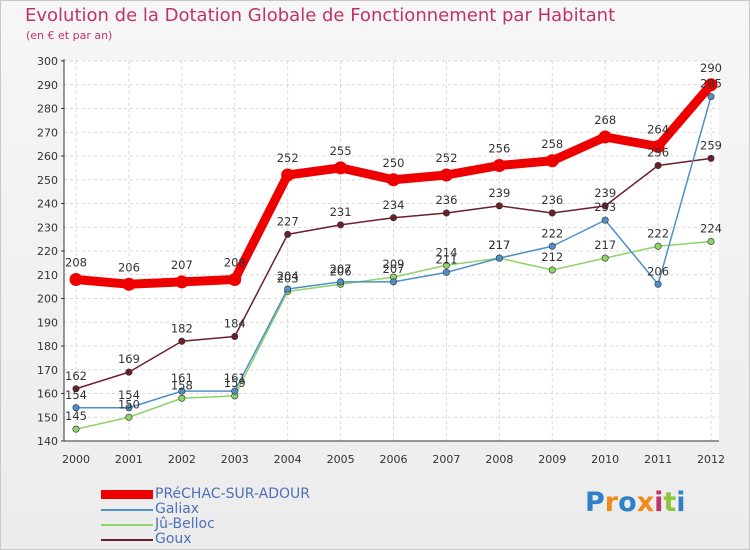 Image resolution: width=750 pixels, height=550 pixels. What do you see at coordinates (47, 441) in the screenshot?
I see `y-tick-label: 140` at bounding box center [47, 441].